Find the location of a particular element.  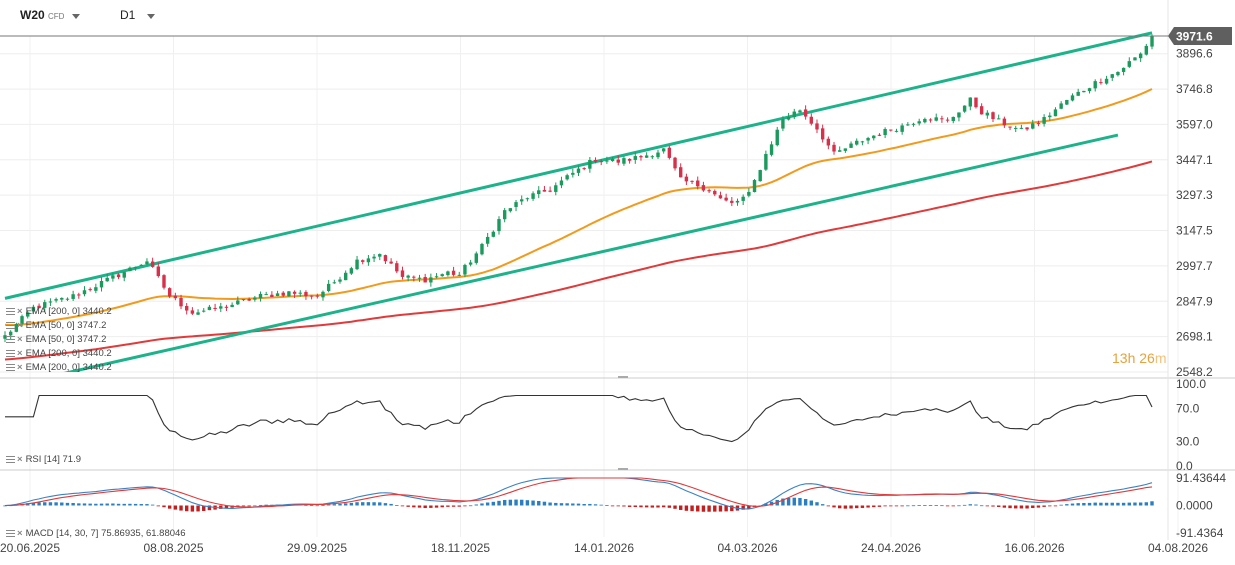

legend-ema200-c: × EMA [200, 0] 3440.2 is located at coordinates (59, 367).